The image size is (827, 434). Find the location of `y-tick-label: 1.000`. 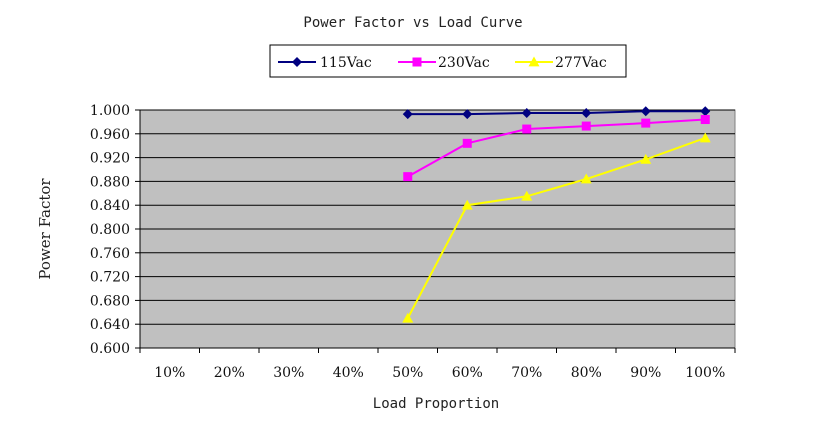

y-tick-label: 1.000 is located at coordinates (110, 111).